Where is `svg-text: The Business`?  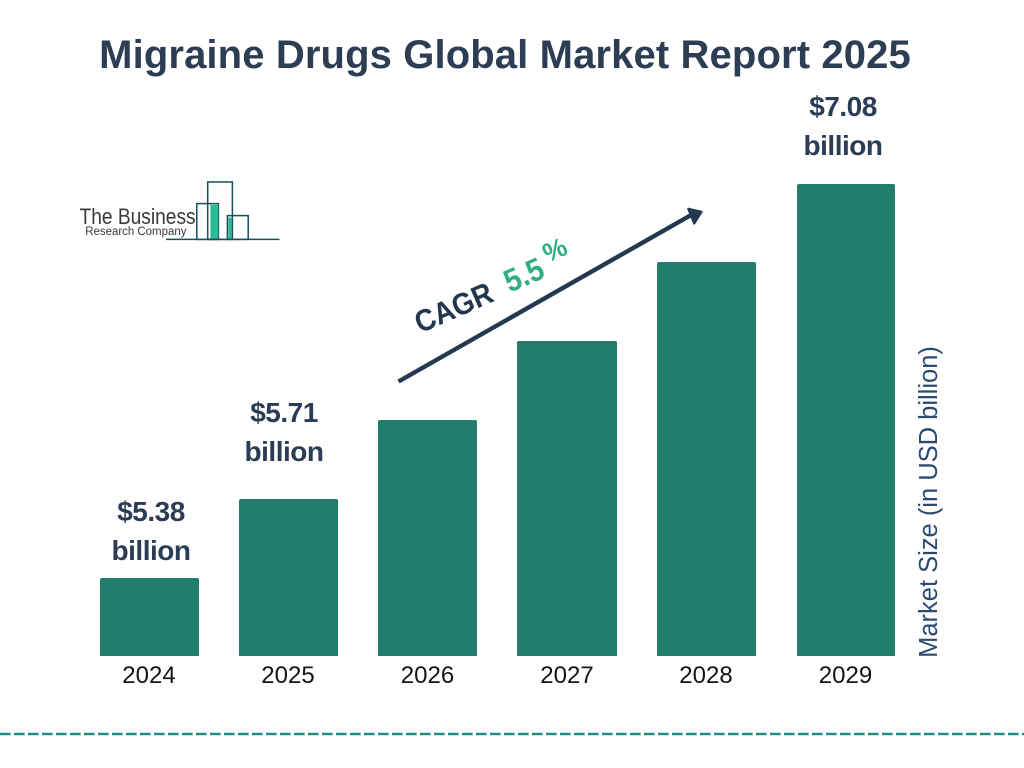 svg-text: The Business is located at coordinates (138, 217).